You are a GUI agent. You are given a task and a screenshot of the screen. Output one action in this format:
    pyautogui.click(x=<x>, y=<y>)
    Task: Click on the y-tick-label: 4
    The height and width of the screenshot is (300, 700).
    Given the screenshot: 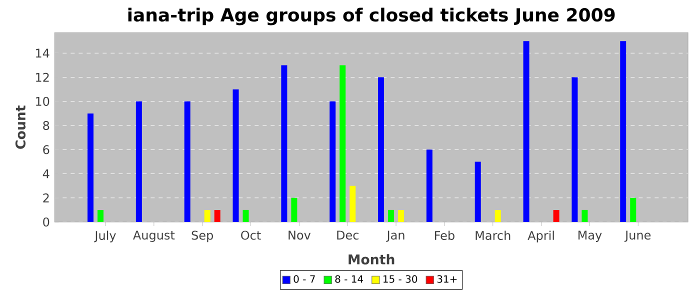 What is the action you would take?
    pyautogui.click(x=46, y=173)
    